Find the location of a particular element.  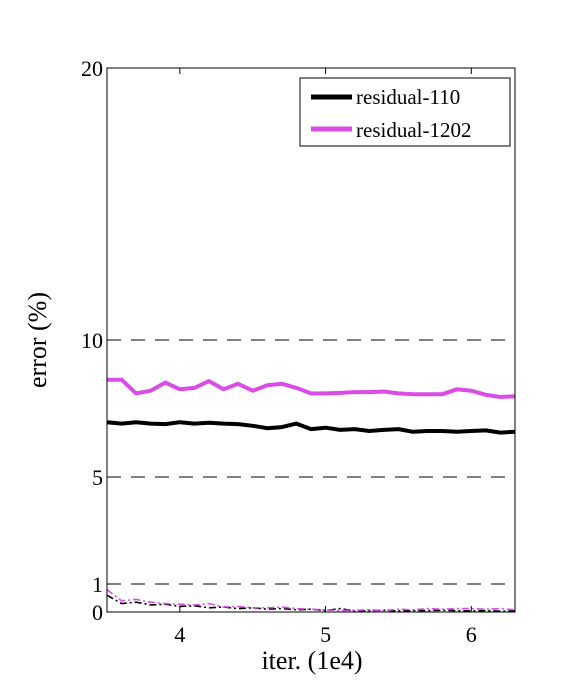

y-tick-label-10: 10 is located at coordinates (92, 340).